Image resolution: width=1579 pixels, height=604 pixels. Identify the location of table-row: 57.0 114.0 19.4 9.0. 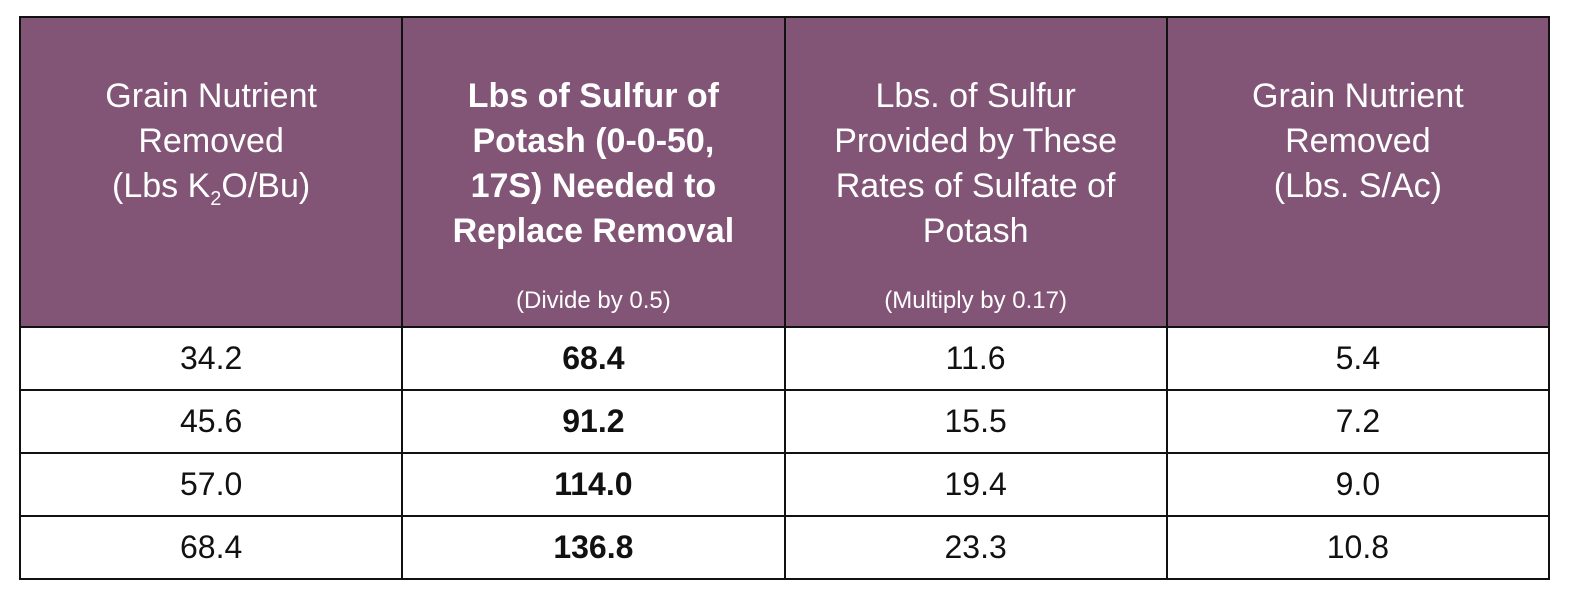
(784, 484).